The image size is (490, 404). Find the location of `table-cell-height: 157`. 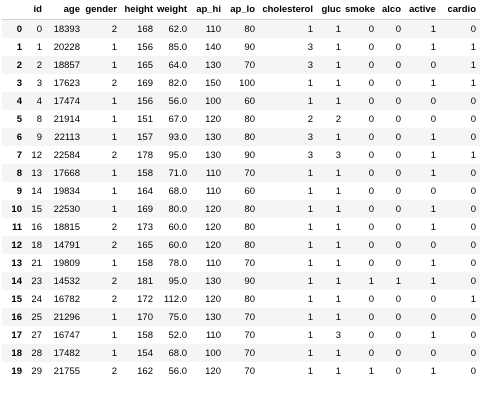

table-cell-height: 157 is located at coordinates (145, 137).